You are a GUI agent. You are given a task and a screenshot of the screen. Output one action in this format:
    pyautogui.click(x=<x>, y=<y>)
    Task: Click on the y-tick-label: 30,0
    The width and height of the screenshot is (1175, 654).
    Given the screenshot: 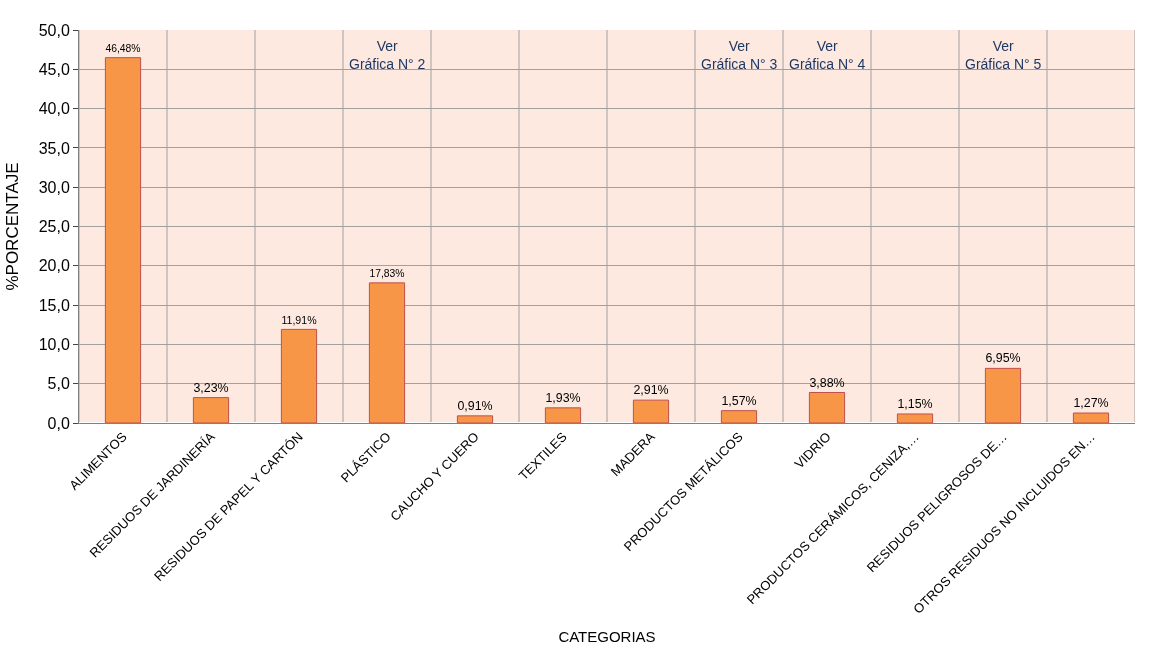 What is the action you would take?
    pyautogui.click(x=54, y=187)
    